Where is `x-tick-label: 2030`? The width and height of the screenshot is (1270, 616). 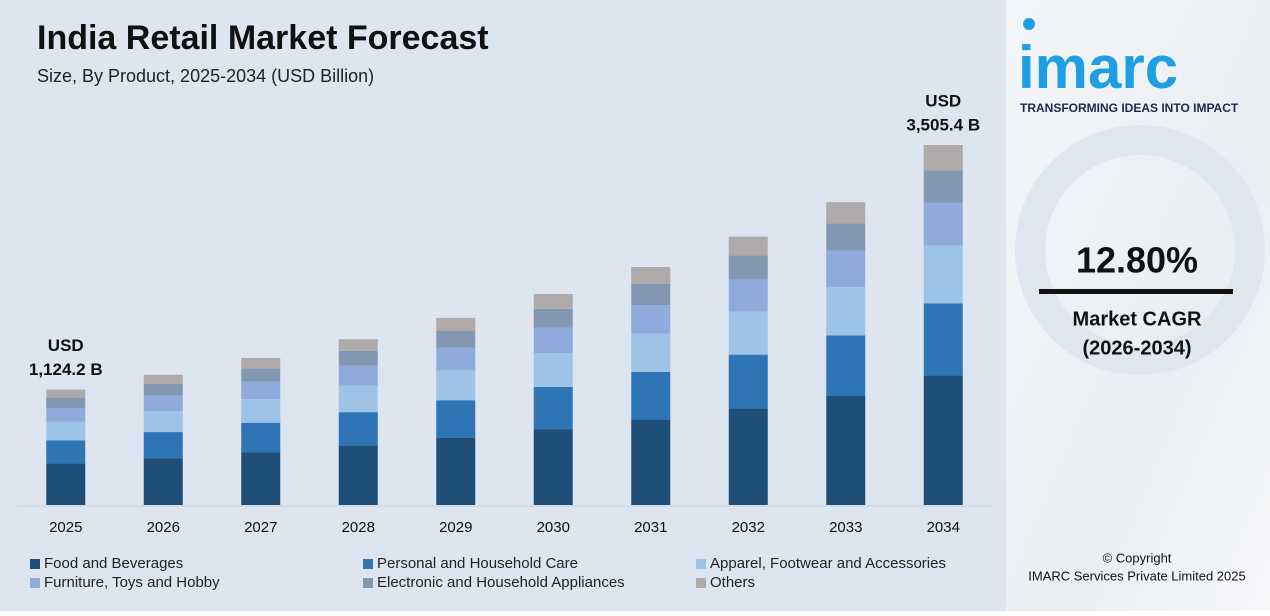
x-tick-label: 2030 is located at coordinates (553, 527).